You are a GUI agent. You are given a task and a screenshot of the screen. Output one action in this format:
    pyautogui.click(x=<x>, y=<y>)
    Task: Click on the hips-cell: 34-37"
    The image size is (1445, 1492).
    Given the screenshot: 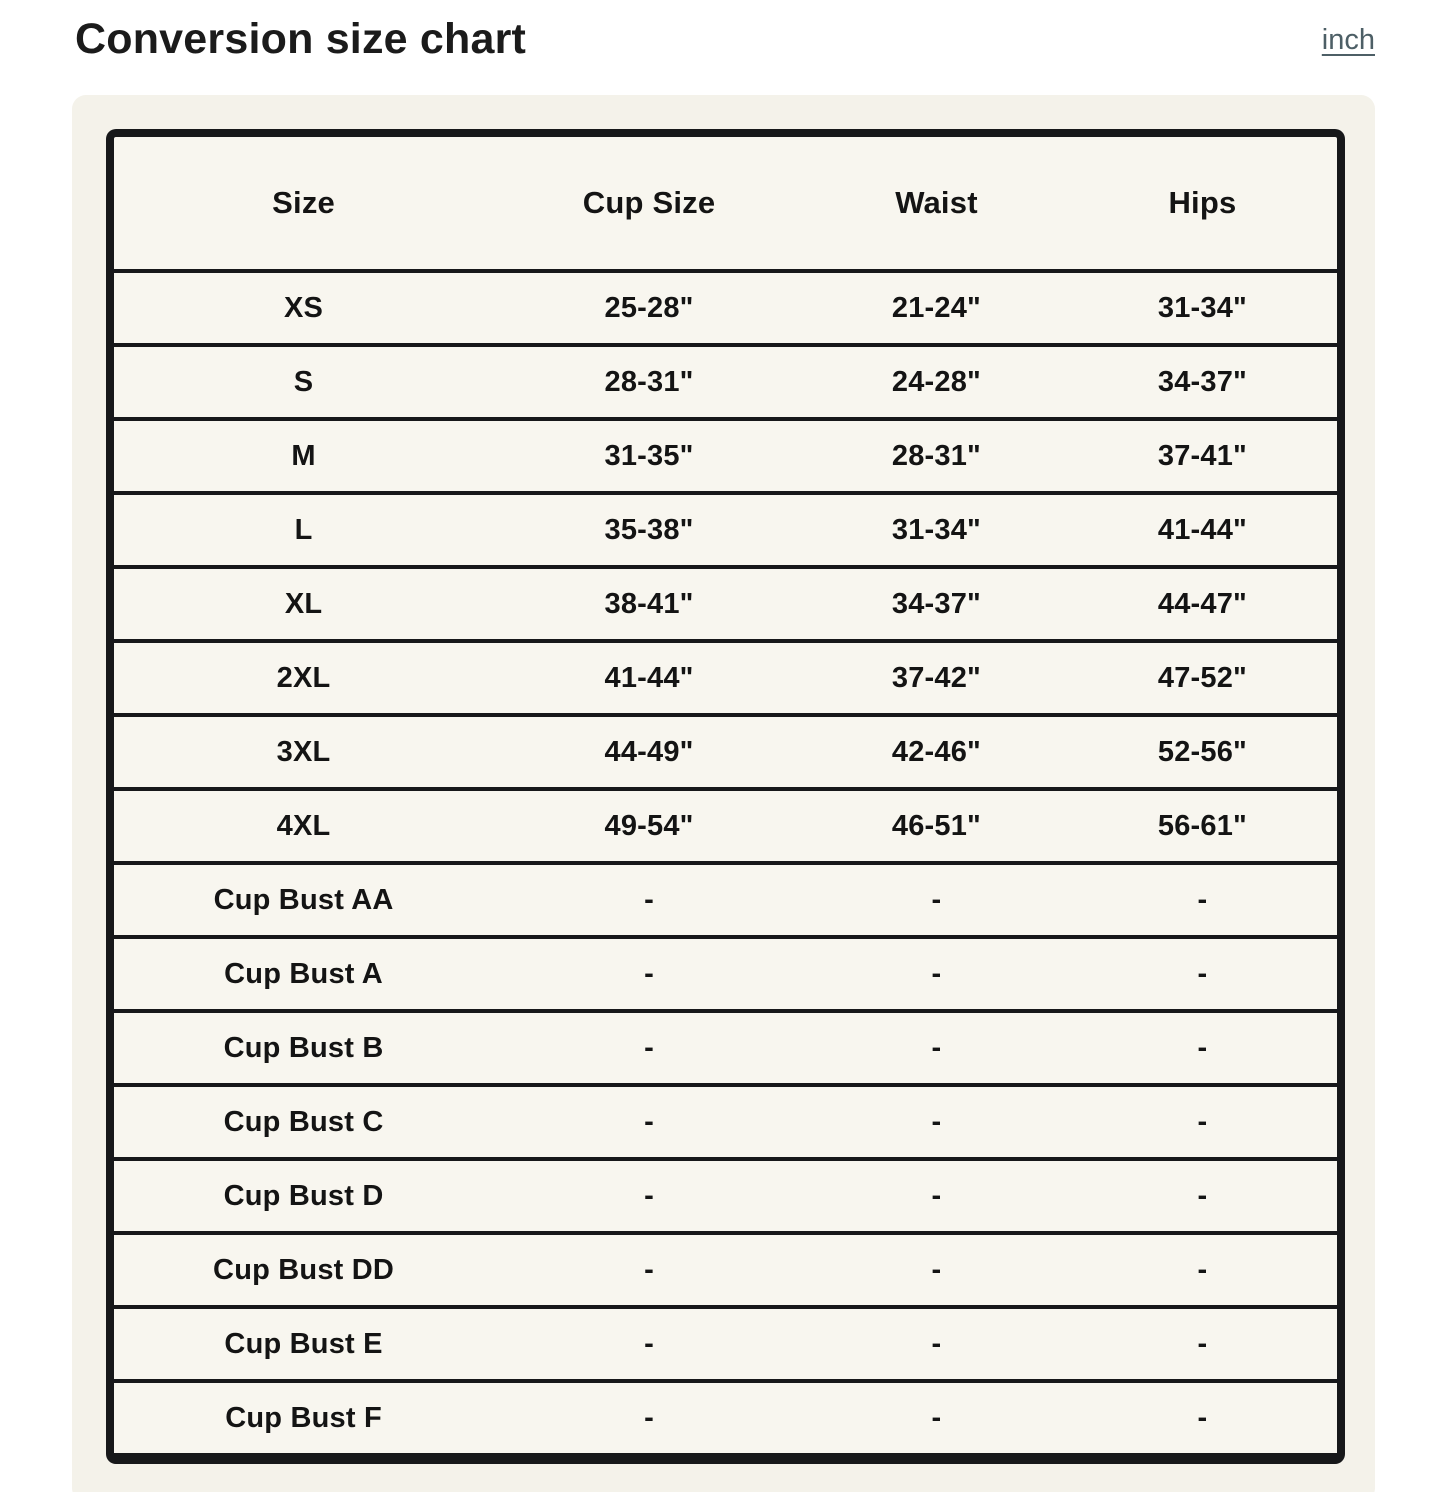 What is the action you would take?
    pyautogui.click(x=1202, y=380)
    